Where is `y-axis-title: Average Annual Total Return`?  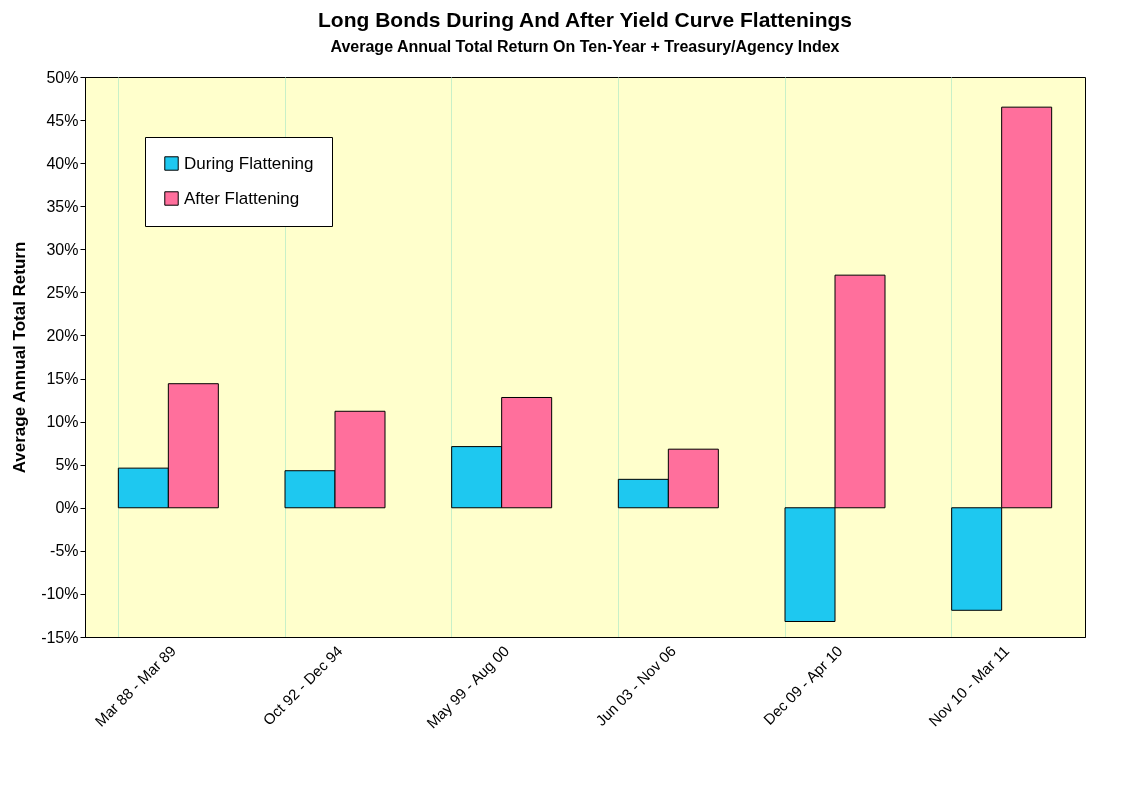 y-axis-title: Average Annual Total Return is located at coordinates (20, 357).